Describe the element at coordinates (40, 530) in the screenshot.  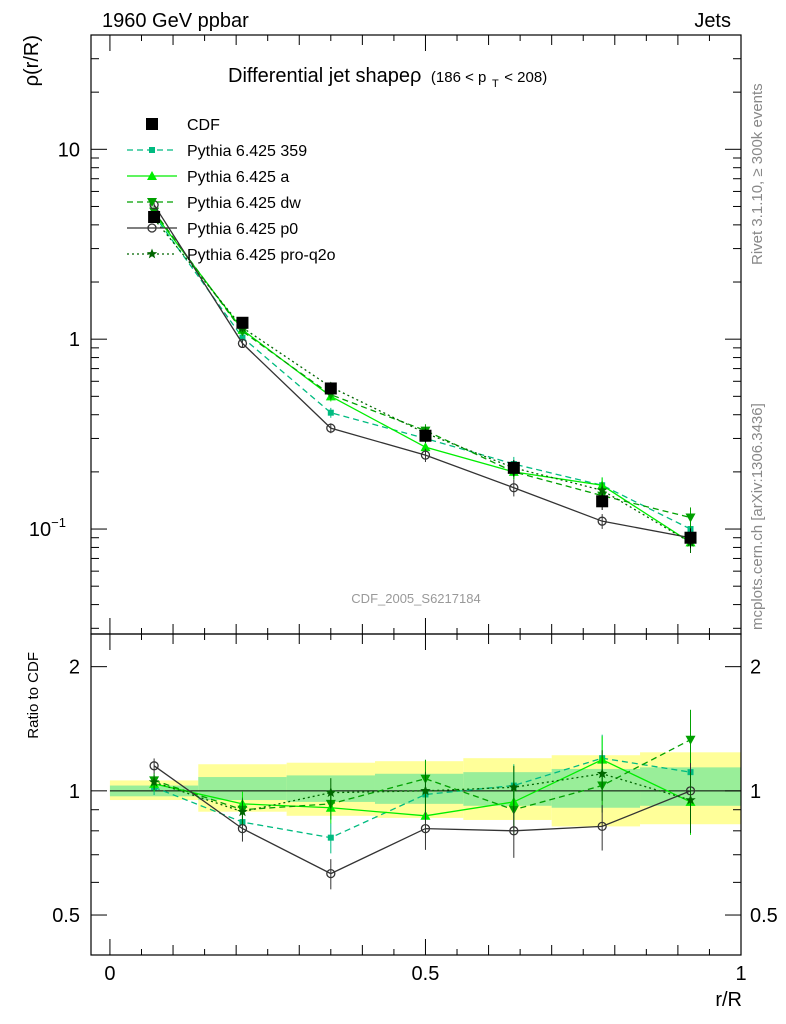
I see `main-y-tick-base: 10` at that location.